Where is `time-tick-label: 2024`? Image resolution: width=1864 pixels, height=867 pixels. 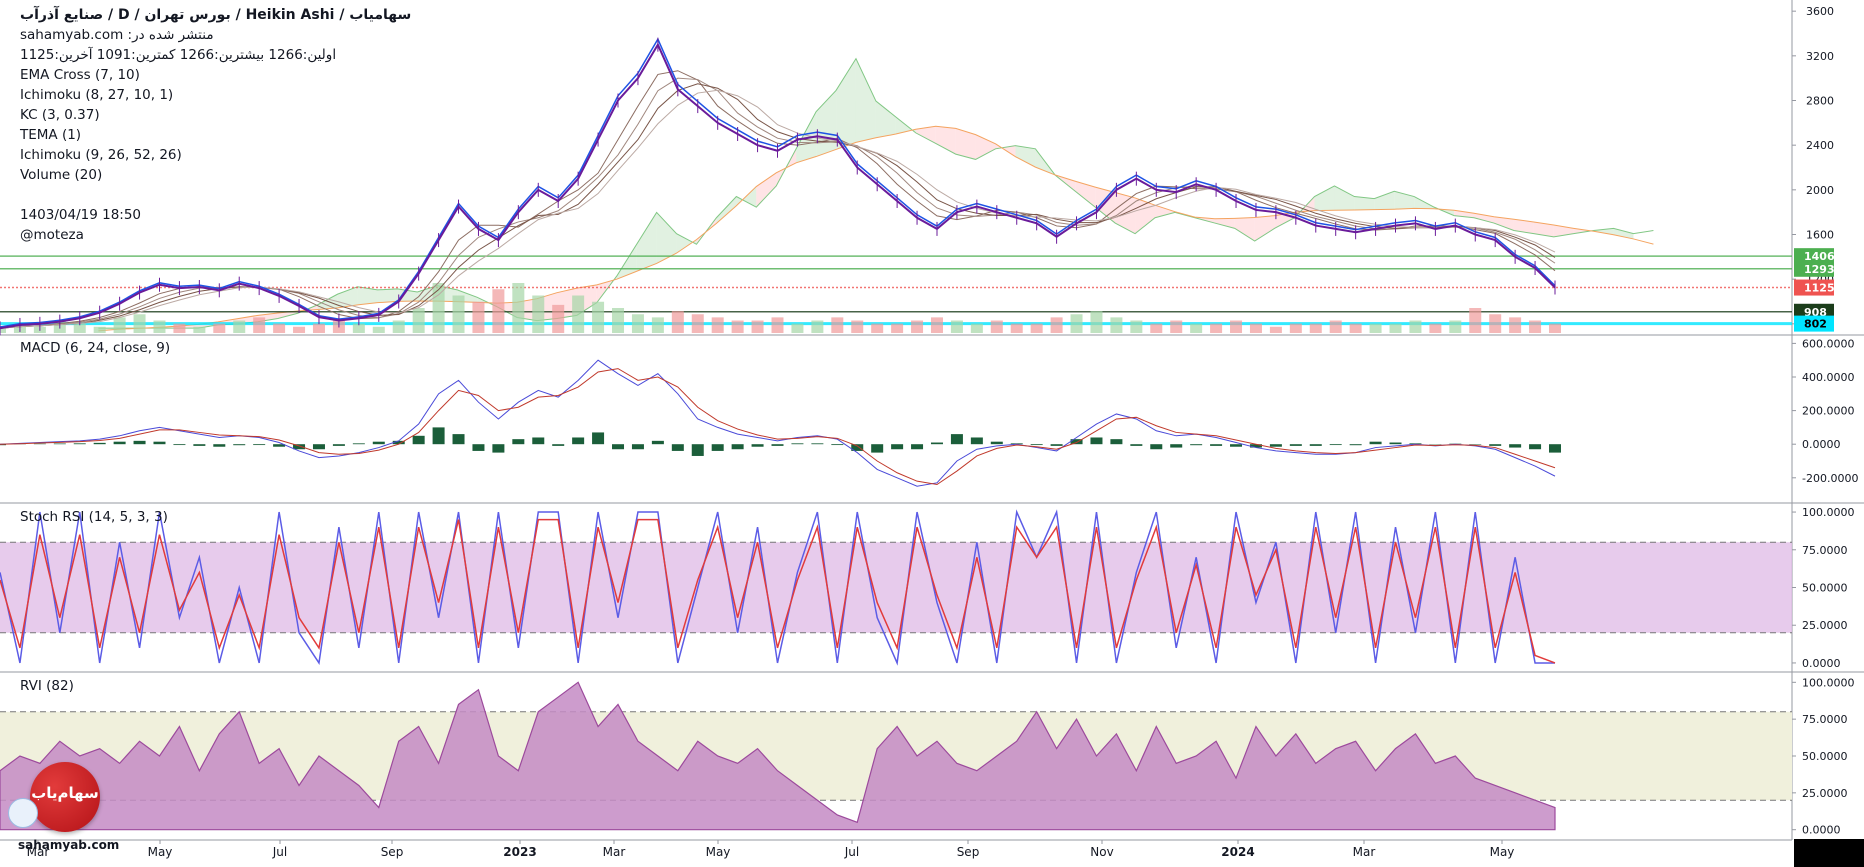
time-tick-label: 2024 is located at coordinates (1237, 852).